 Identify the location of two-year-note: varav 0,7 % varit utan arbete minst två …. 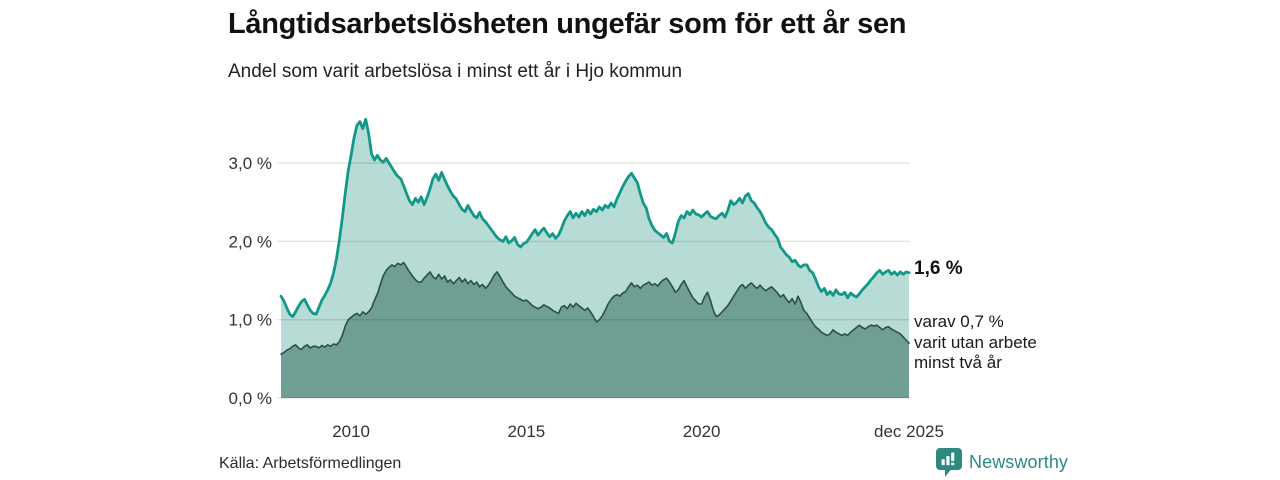
(975, 343).